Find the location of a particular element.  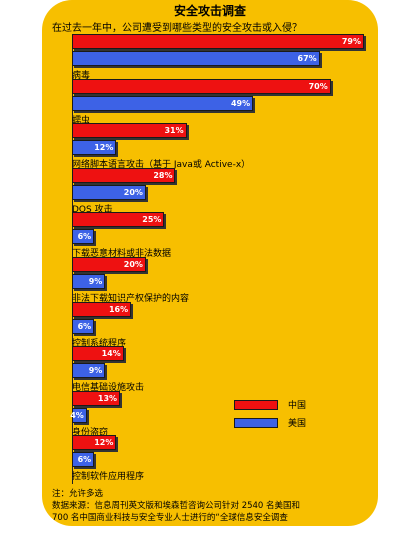

bar-label-china-2: 31% is located at coordinates (174, 131).